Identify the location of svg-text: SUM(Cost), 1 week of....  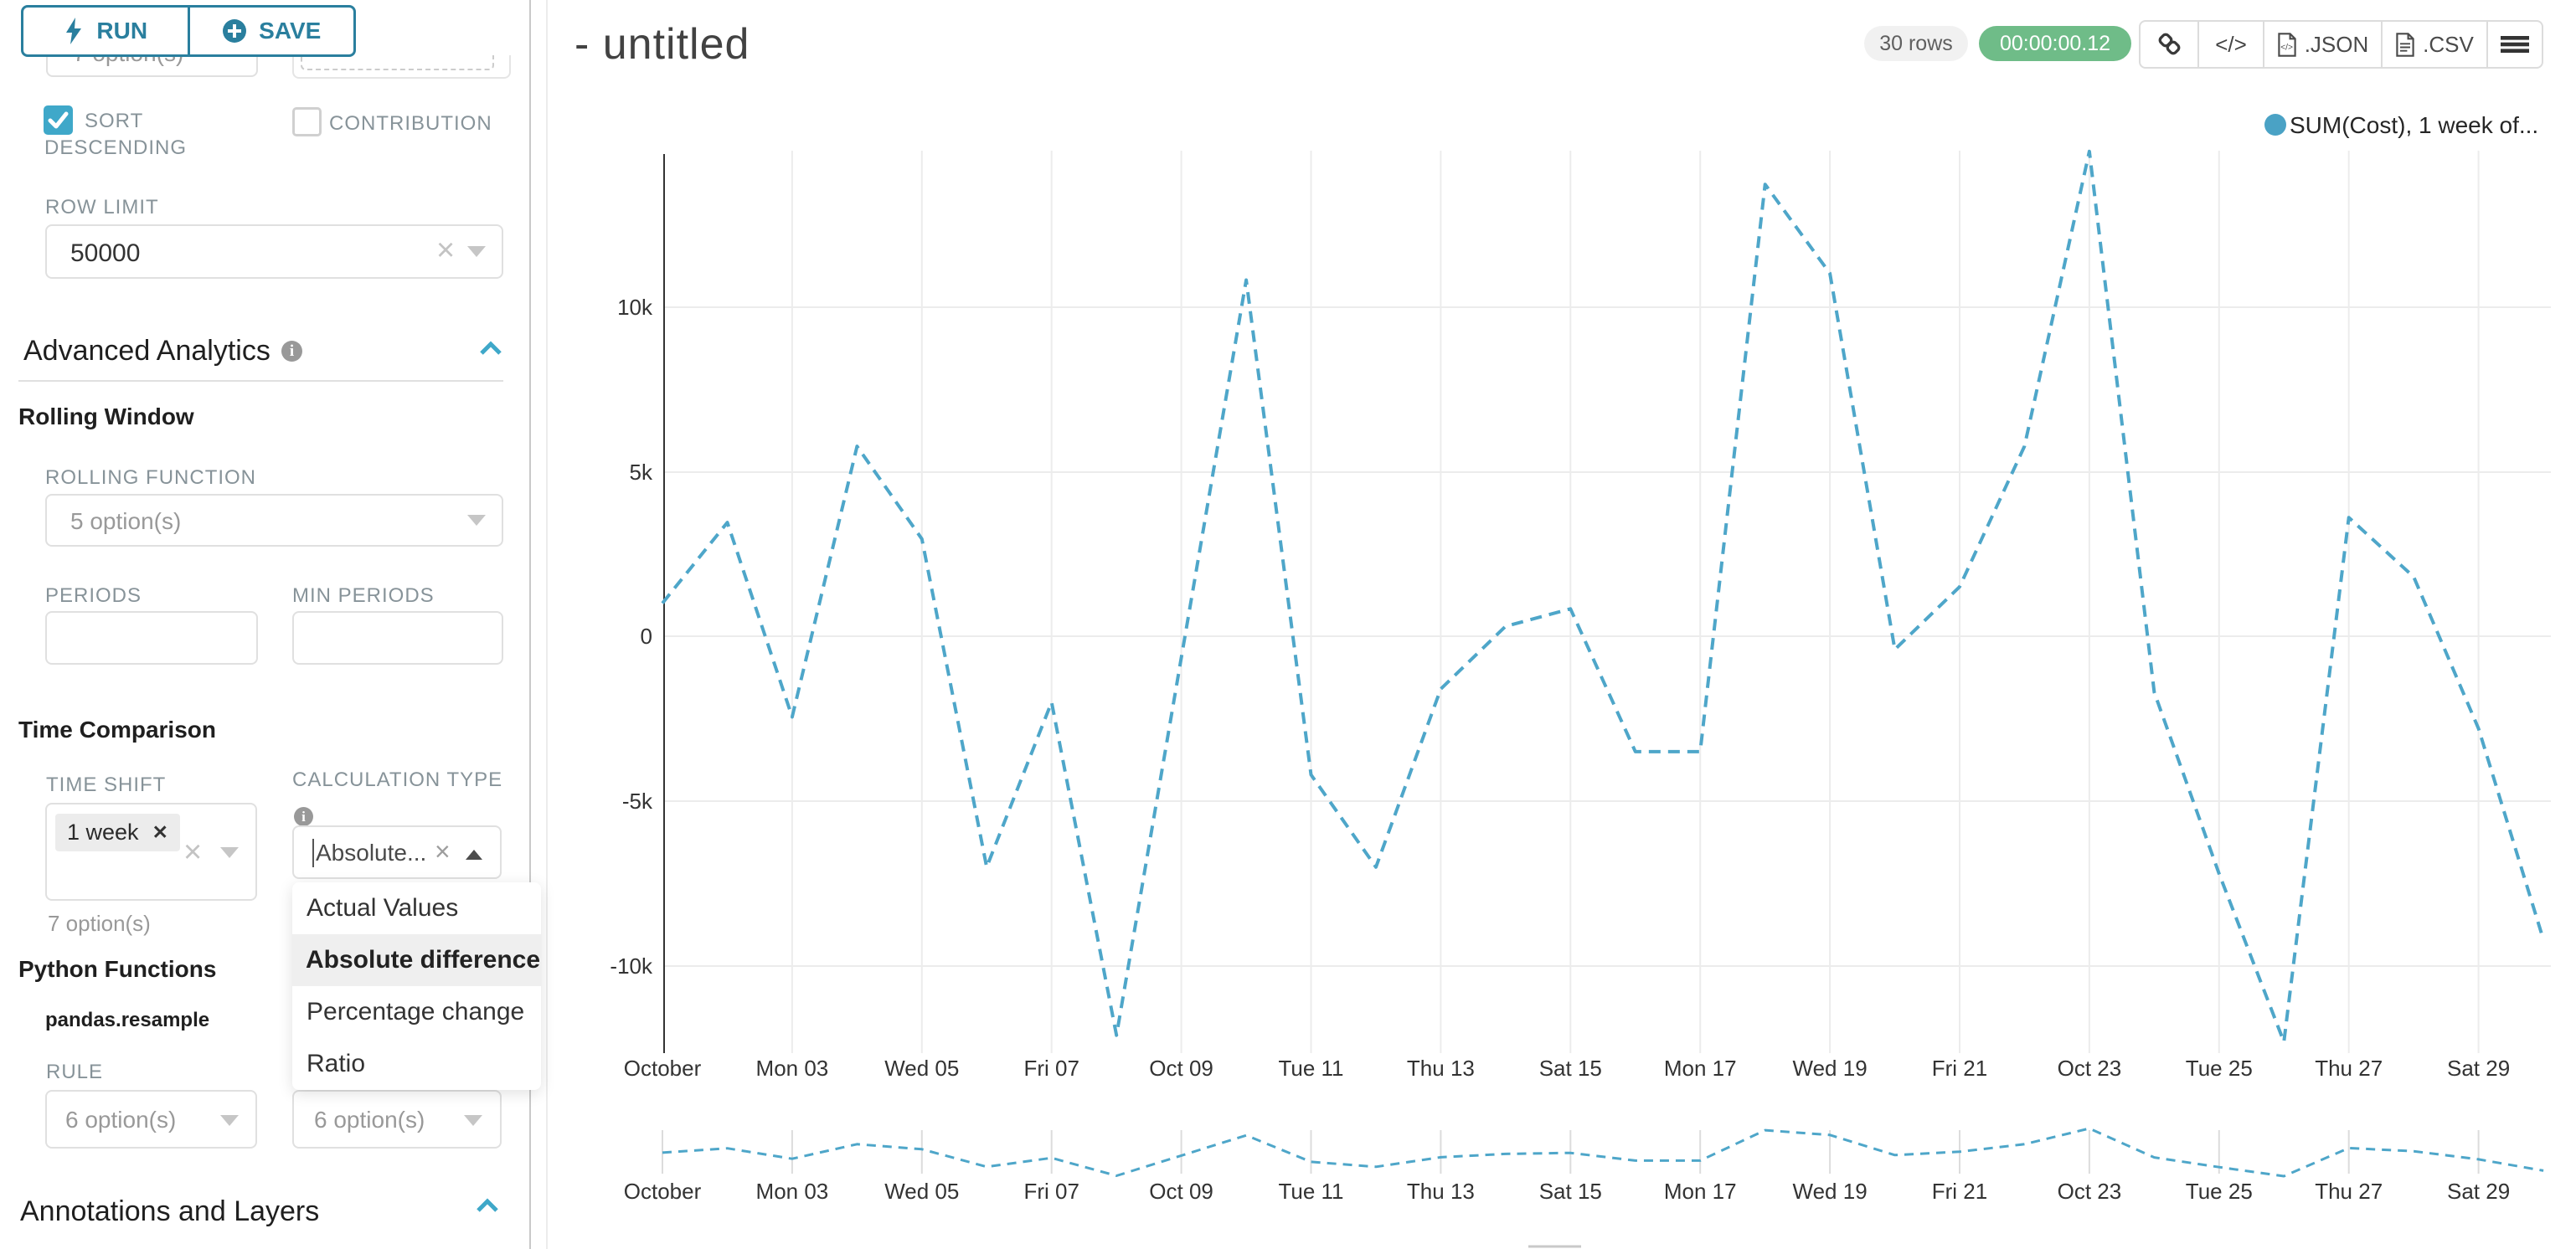
(2414, 125).